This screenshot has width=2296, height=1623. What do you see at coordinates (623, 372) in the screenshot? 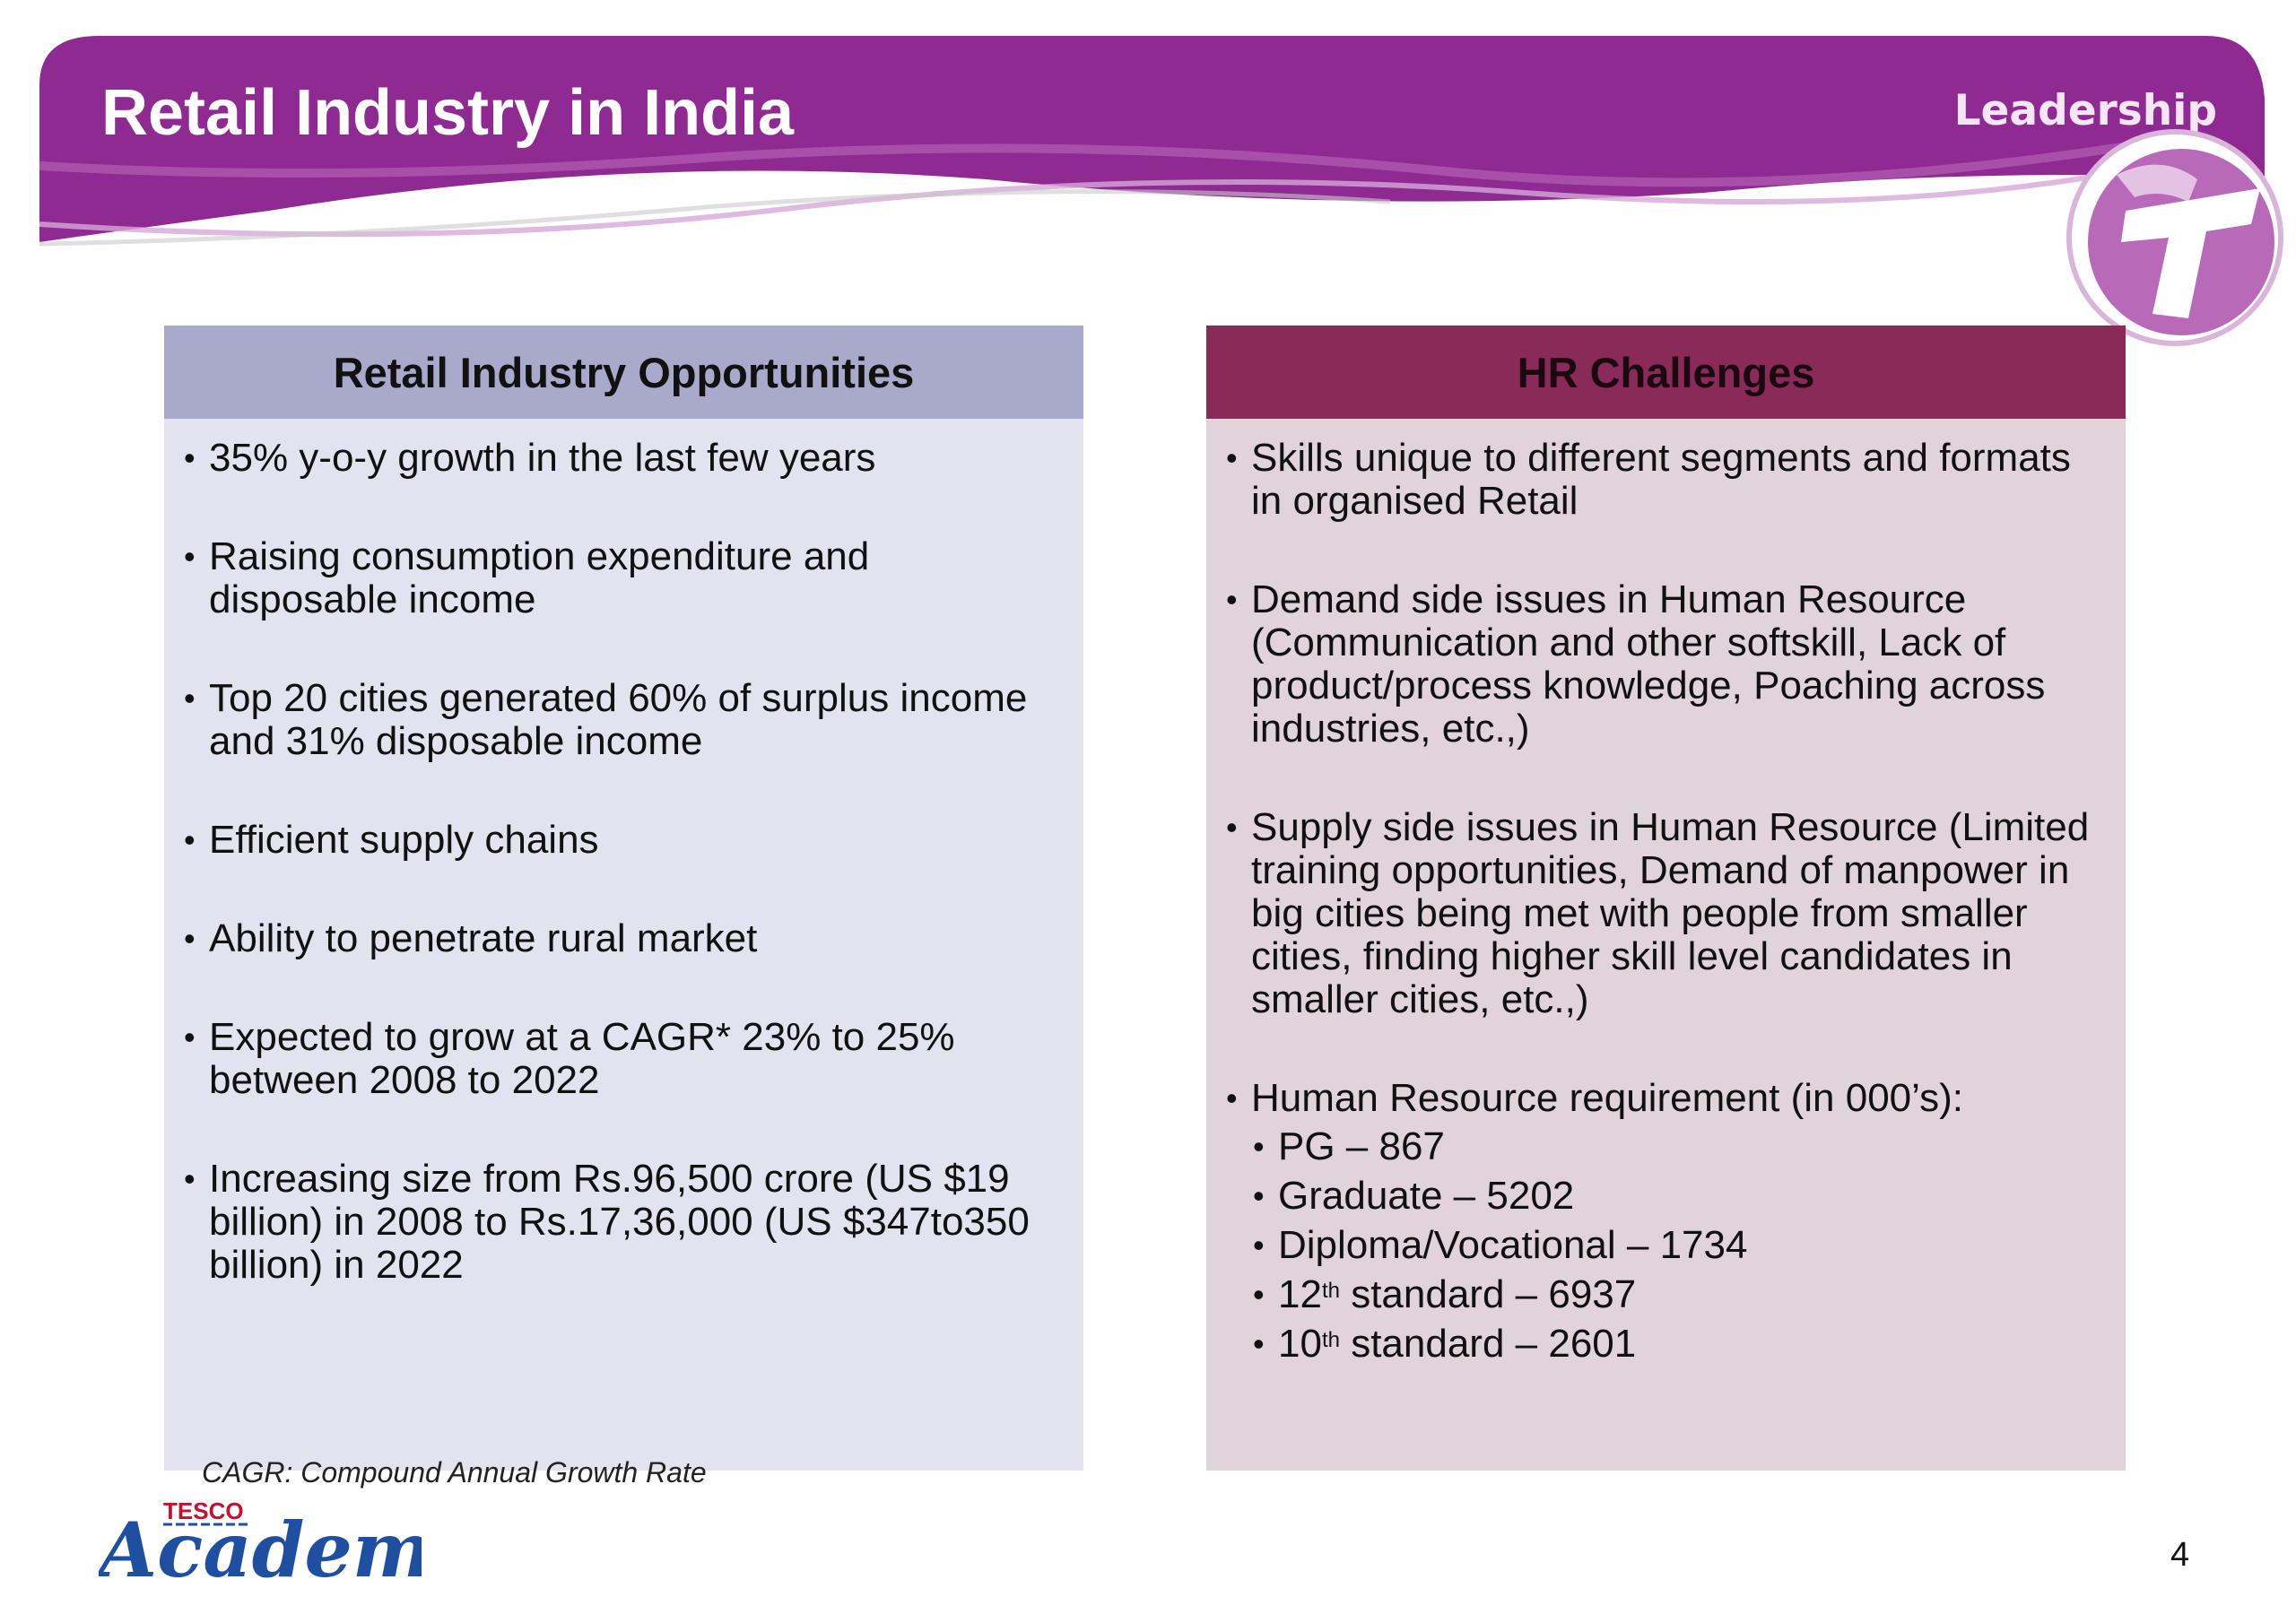
I see `opportunities-heading: Retail Industry Opportunities` at bounding box center [623, 372].